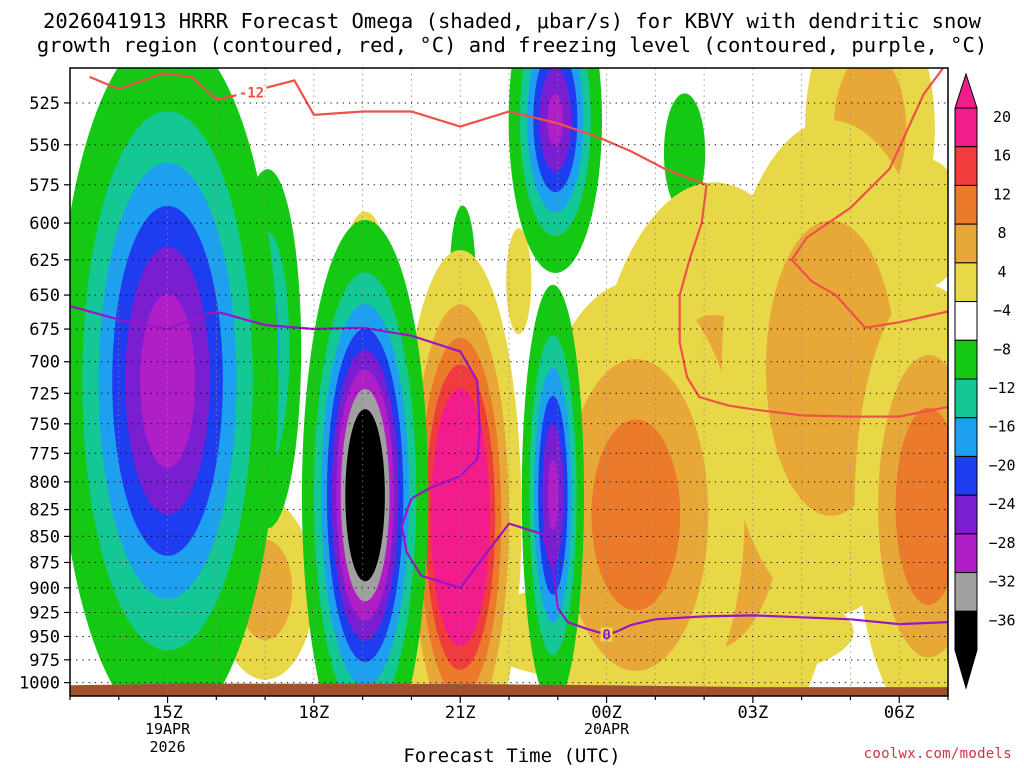  What do you see at coordinates (1002, 117) in the screenshot?
I see `colorbar-label: 20` at bounding box center [1002, 117].